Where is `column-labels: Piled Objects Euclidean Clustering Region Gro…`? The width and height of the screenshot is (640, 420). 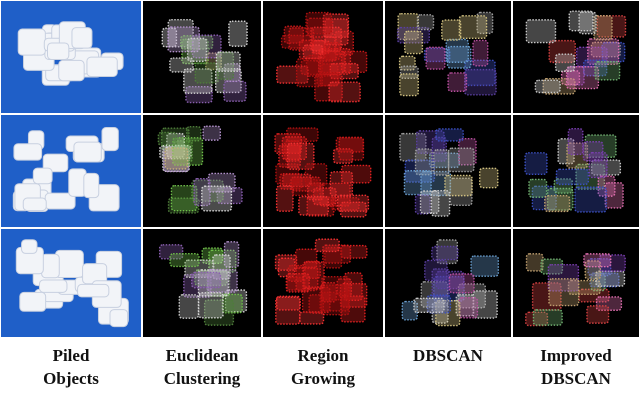
column-labels: Piled Objects Euclidean Clustering Region Gro… is located at coordinates (327, 367).